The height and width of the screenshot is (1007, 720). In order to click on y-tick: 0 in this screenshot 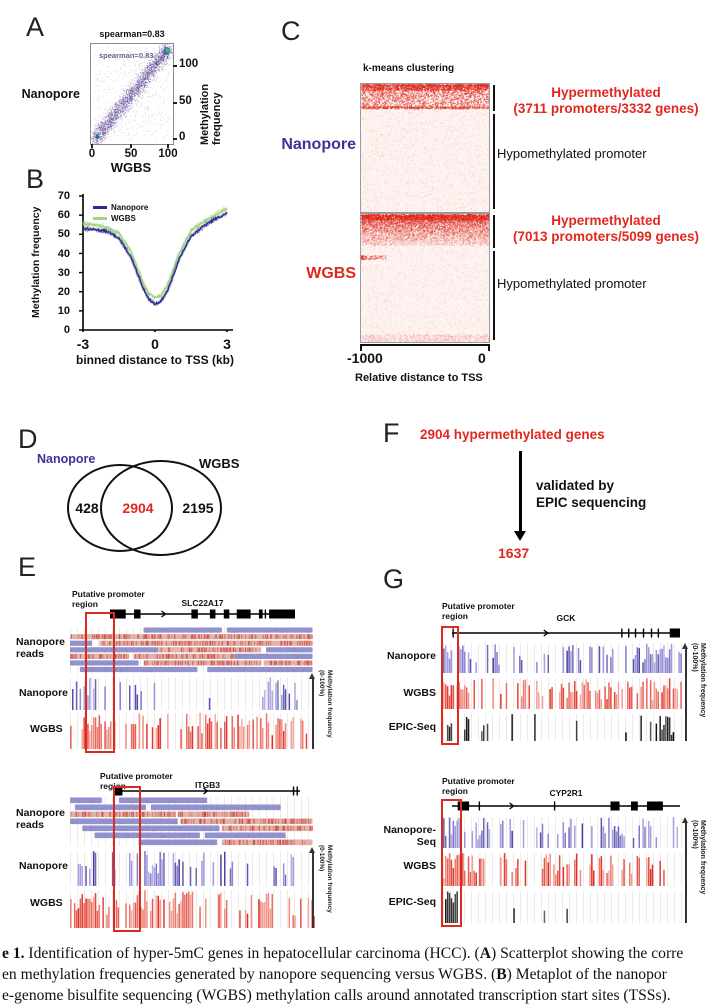, I will do `click(66, 330)`.